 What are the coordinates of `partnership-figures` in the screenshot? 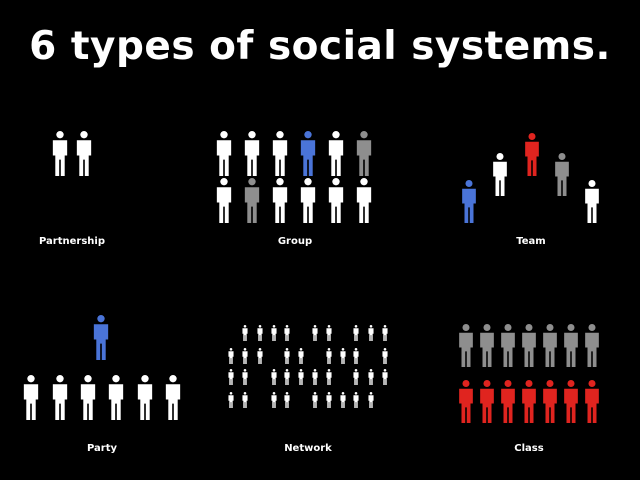 It's located at (72, 153).